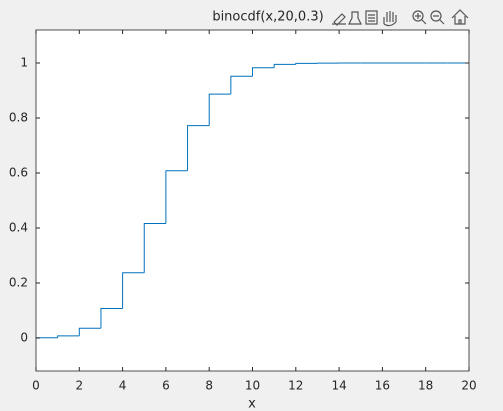 The image size is (503, 411). Describe the element at coordinates (18, 228) in the screenshot. I see `y-tick-label: 0.4` at that location.